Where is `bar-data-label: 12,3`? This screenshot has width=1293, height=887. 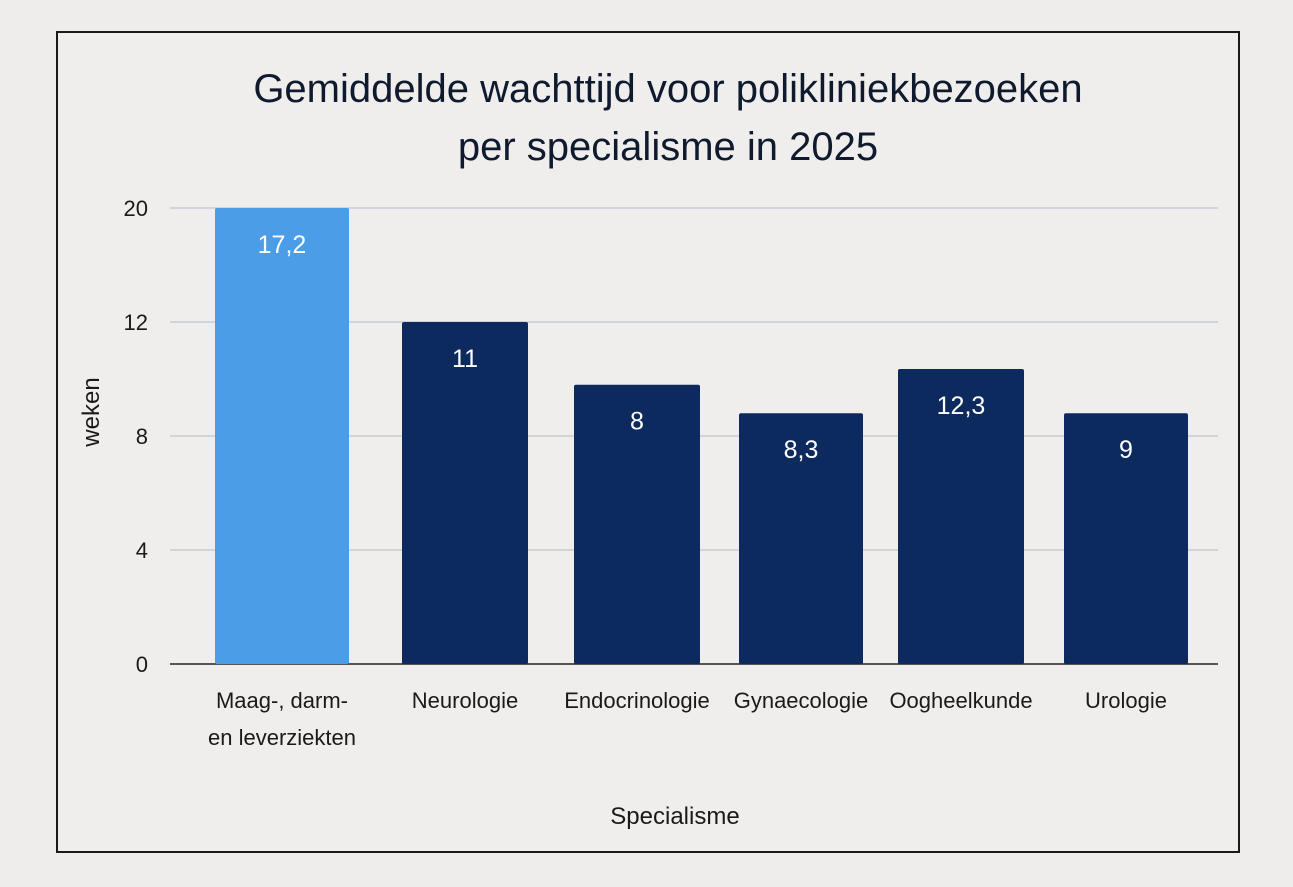
bar-data-label: 12,3 is located at coordinates (961, 406).